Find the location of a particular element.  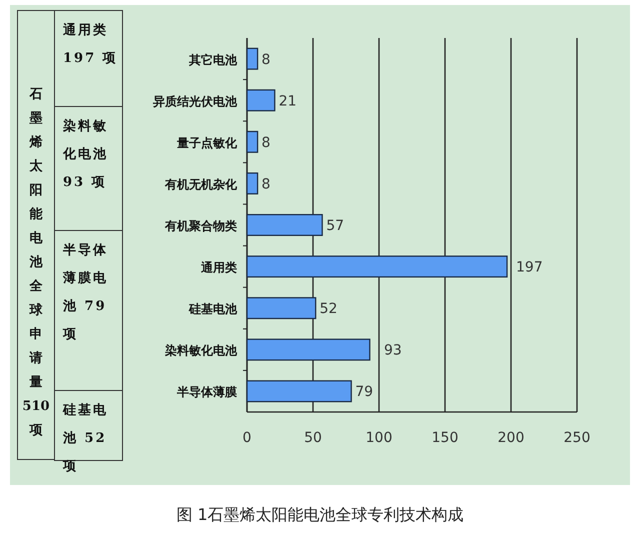

data-label: 93 is located at coordinates (393, 350).